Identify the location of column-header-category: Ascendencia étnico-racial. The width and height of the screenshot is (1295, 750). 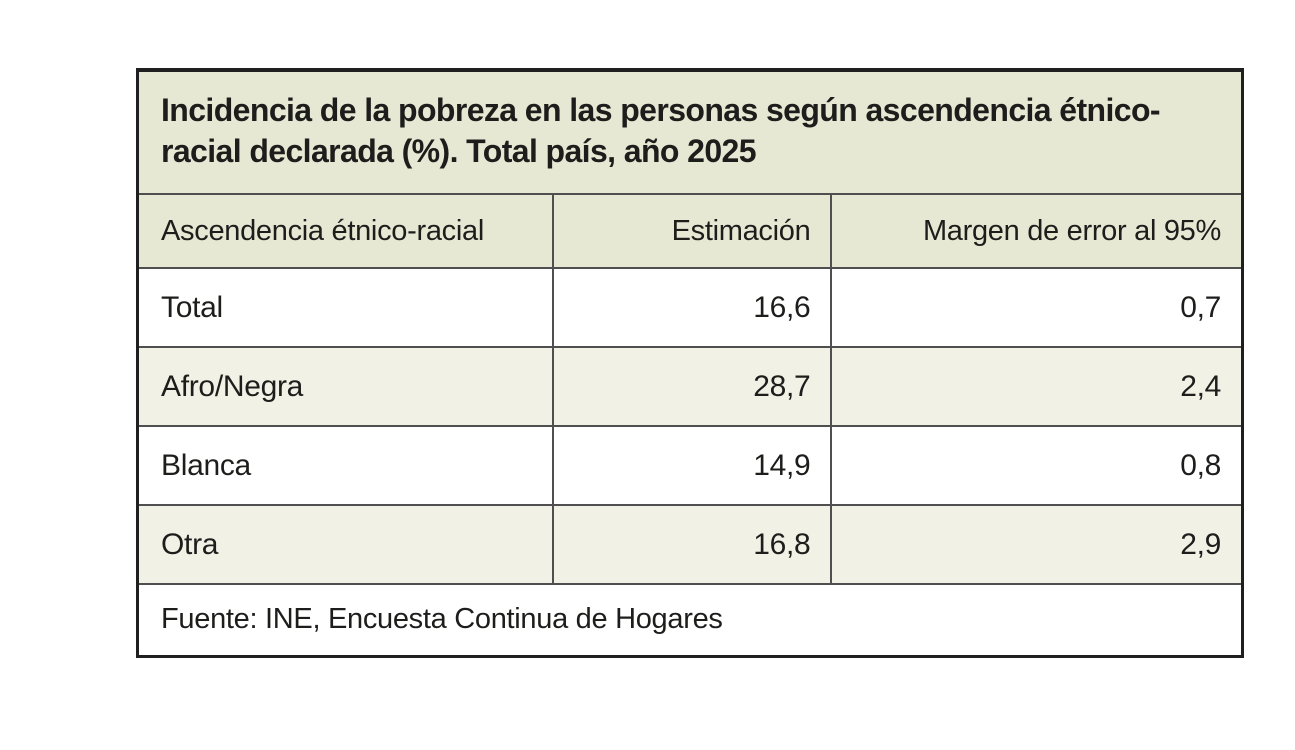
(345, 231).